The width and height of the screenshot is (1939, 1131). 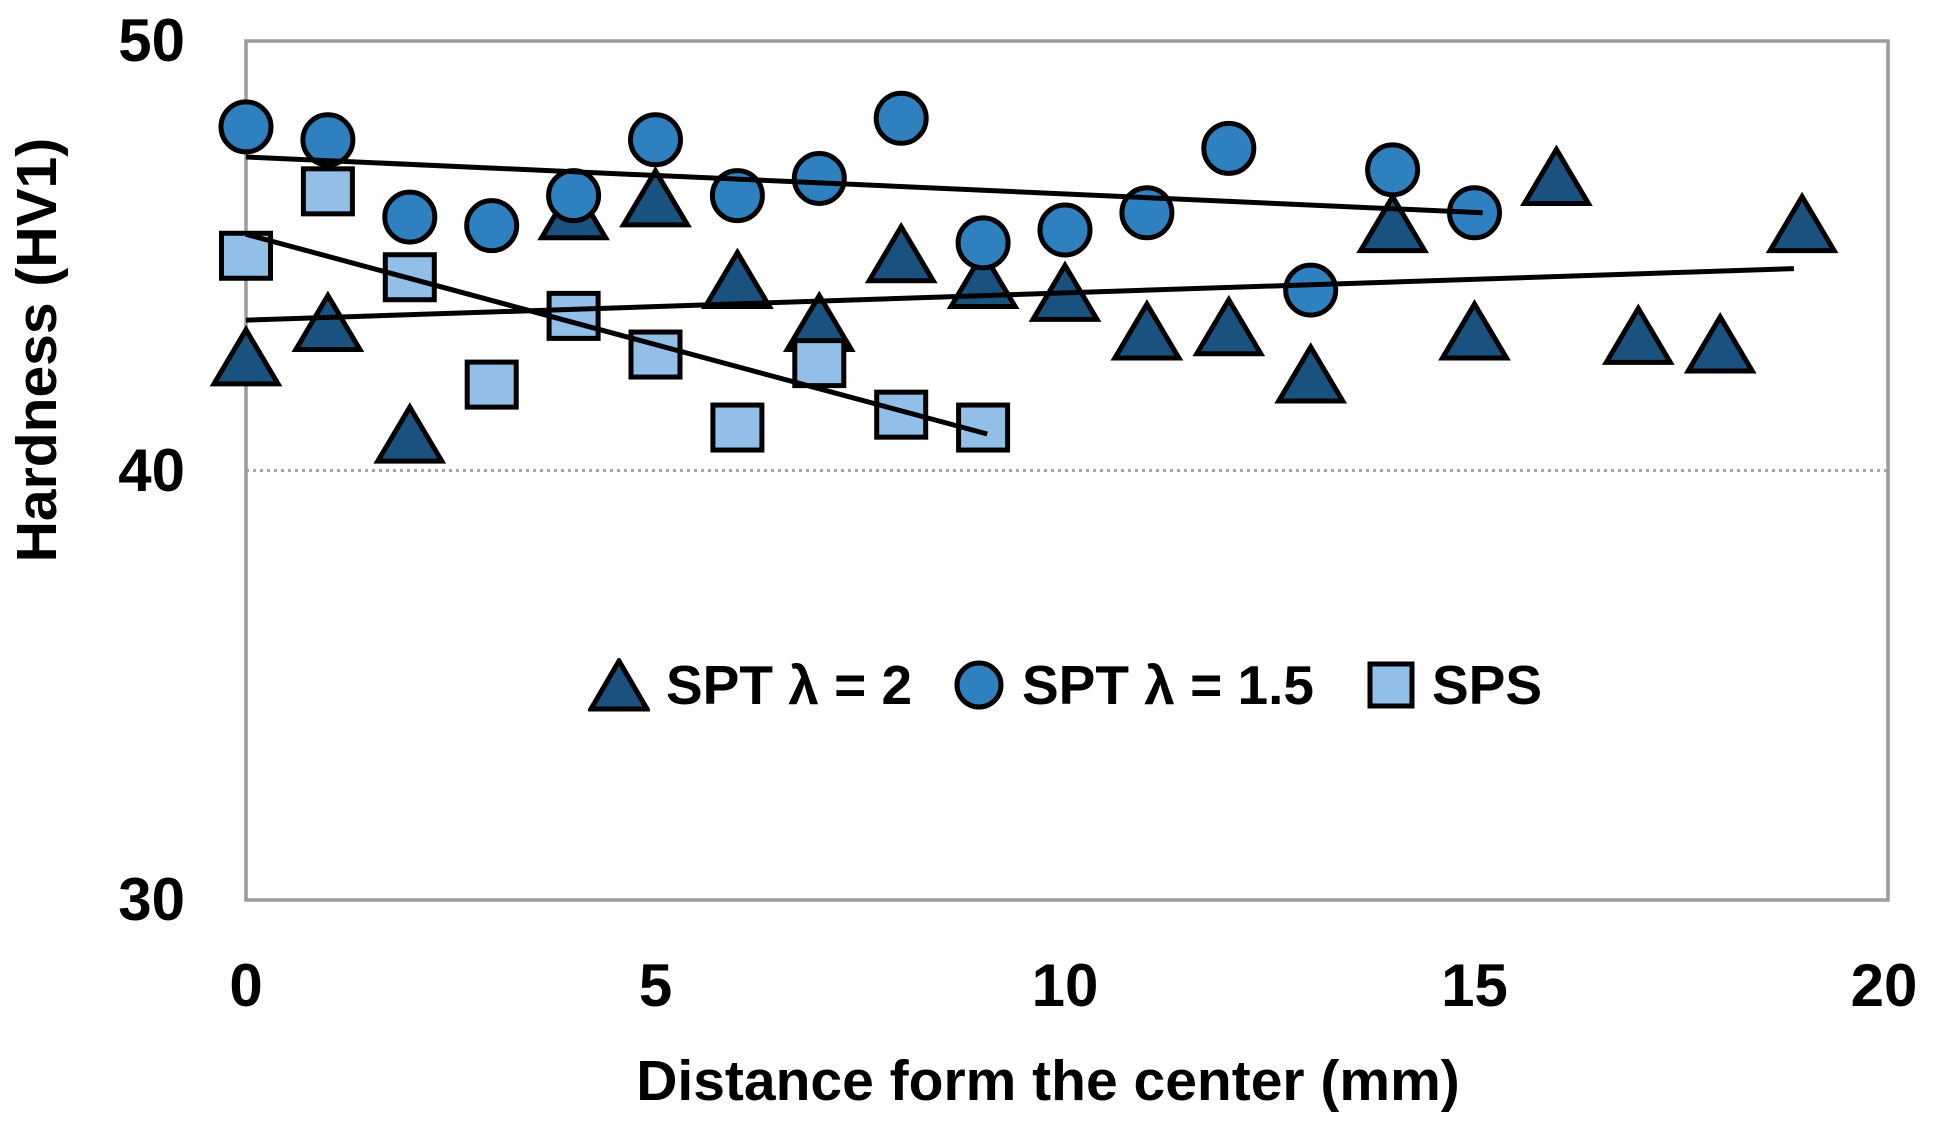 What do you see at coordinates (37, 350) in the screenshot?
I see `y-axis-title: Hardness (HV1)` at bounding box center [37, 350].